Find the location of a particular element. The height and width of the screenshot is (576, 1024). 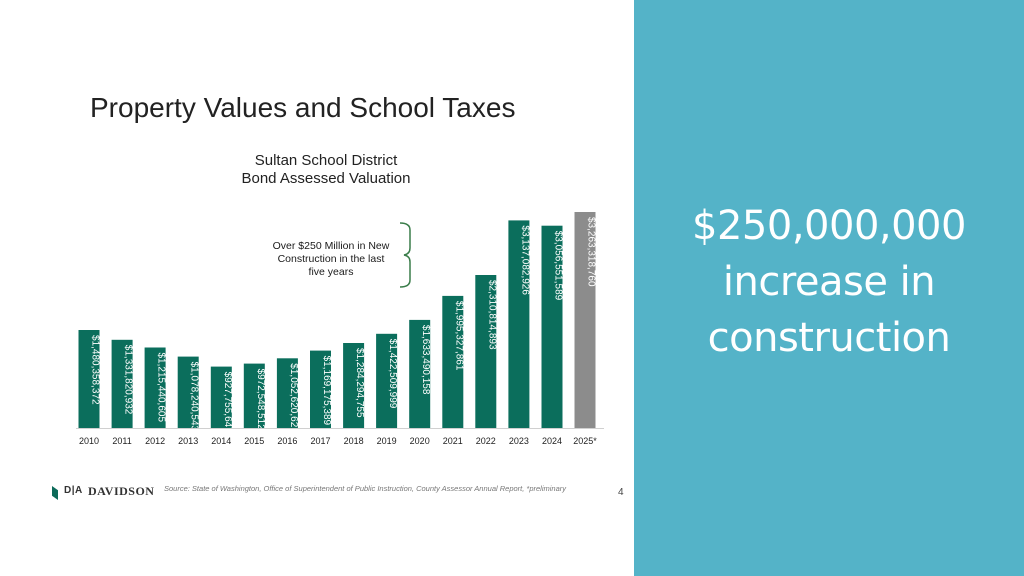

bar-2019 is located at coordinates (387, 380).